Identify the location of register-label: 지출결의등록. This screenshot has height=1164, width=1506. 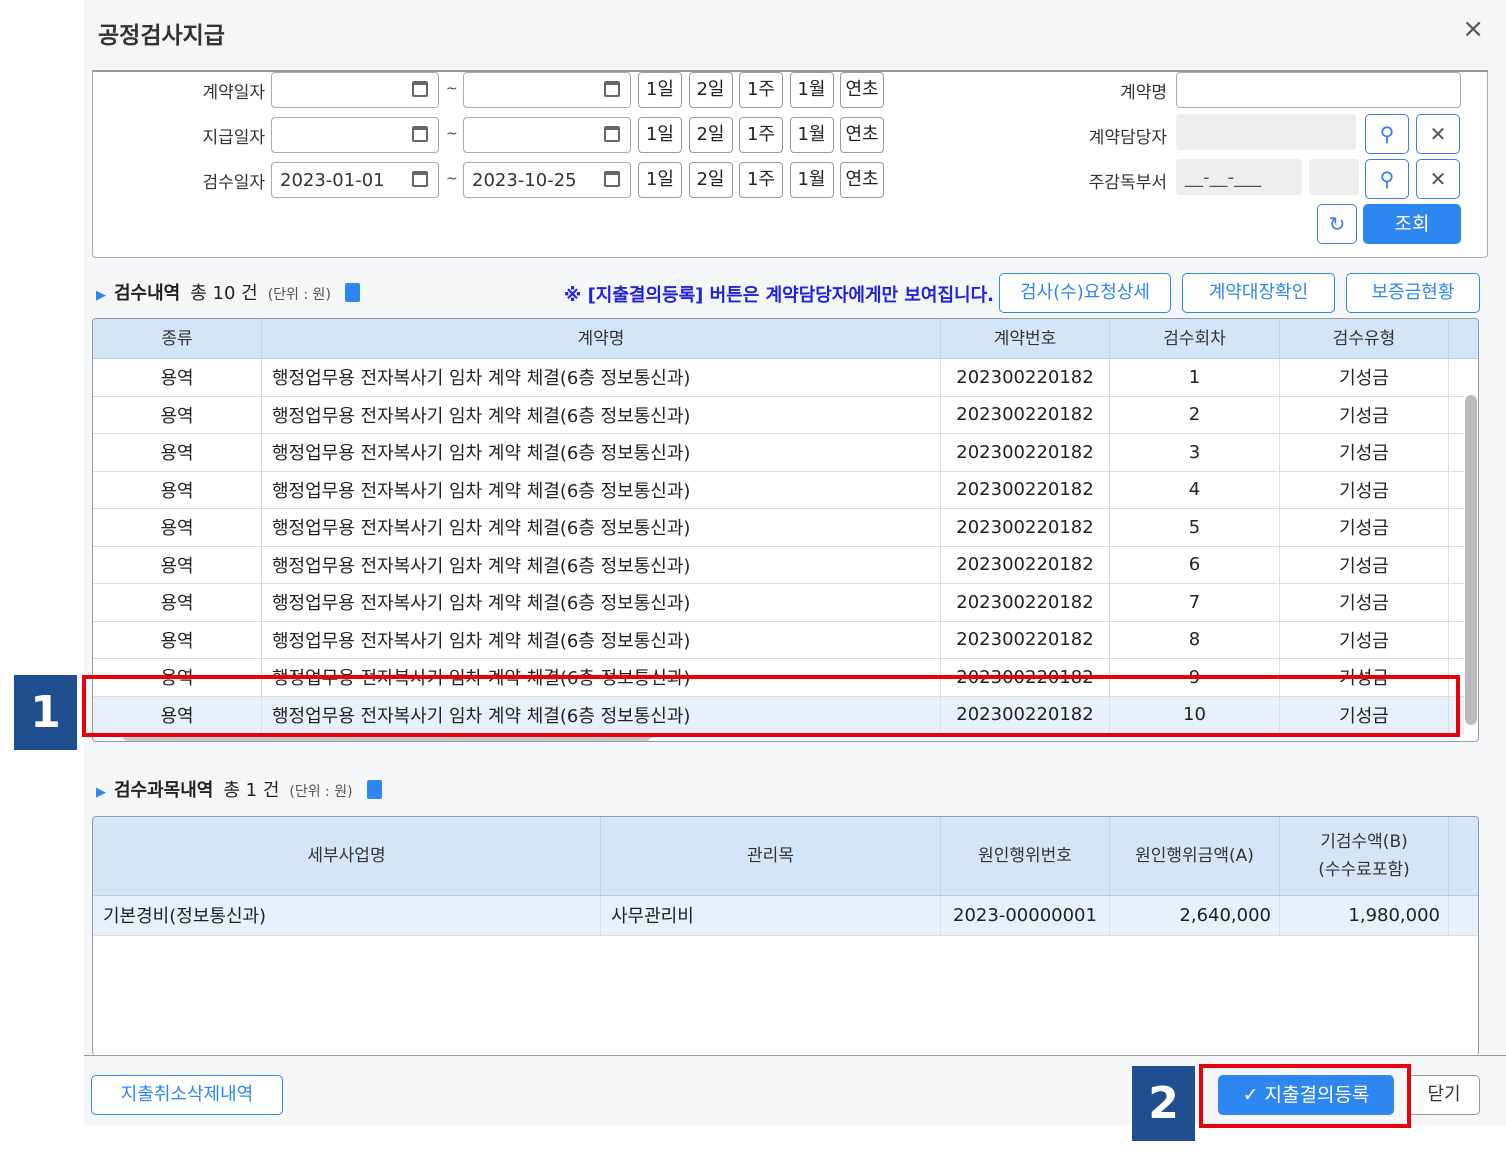
(1317, 1095).